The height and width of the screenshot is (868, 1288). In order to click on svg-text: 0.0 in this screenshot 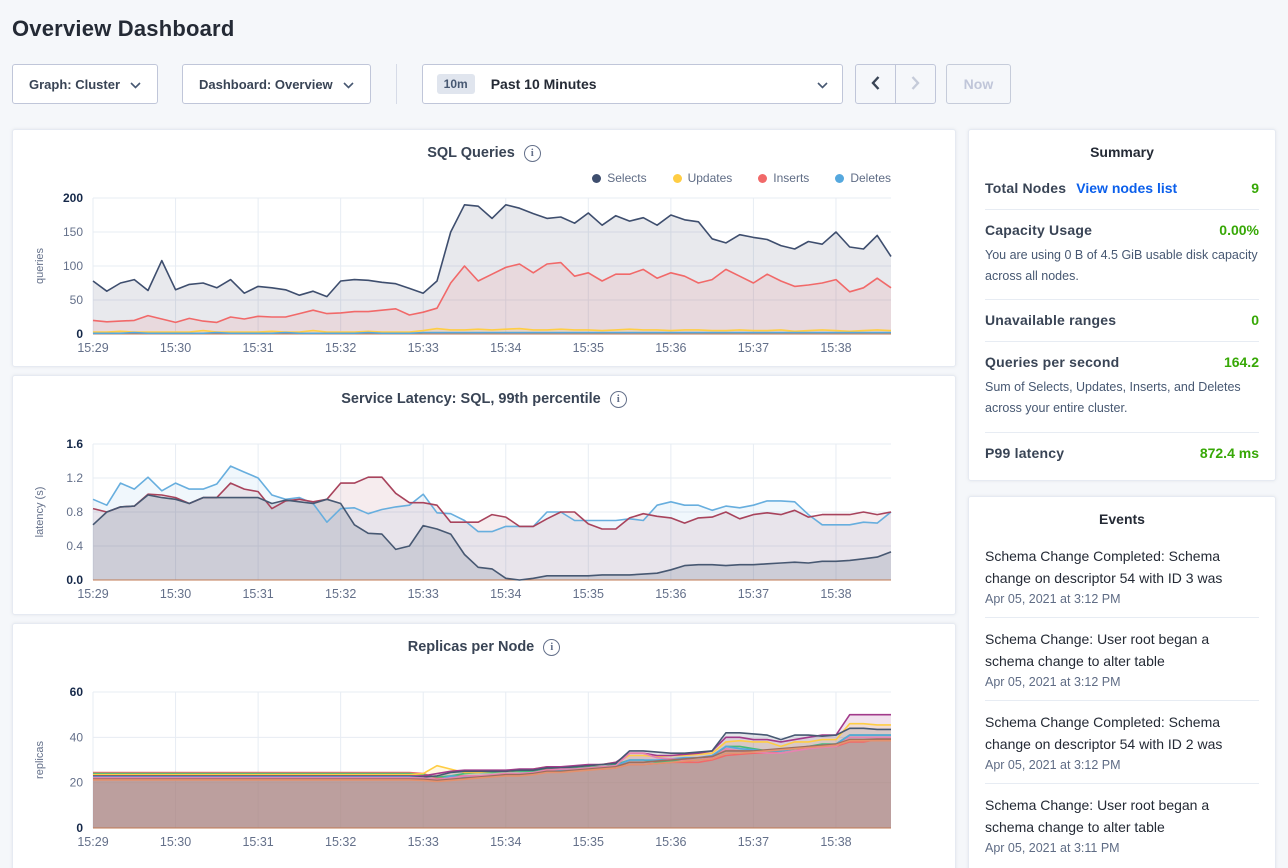, I will do `click(74, 580)`.